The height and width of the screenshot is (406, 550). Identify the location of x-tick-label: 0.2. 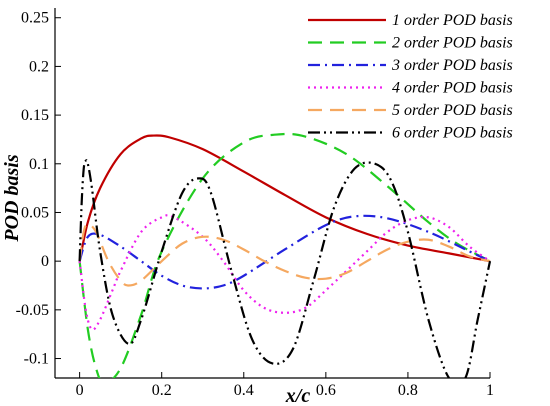
(162, 390).